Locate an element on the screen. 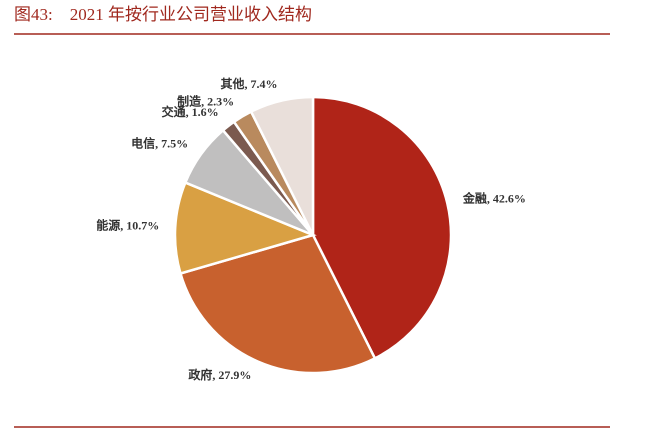 The height and width of the screenshot is (435, 652). slice-label: 制造, 2.3% is located at coordinates (205, 100).